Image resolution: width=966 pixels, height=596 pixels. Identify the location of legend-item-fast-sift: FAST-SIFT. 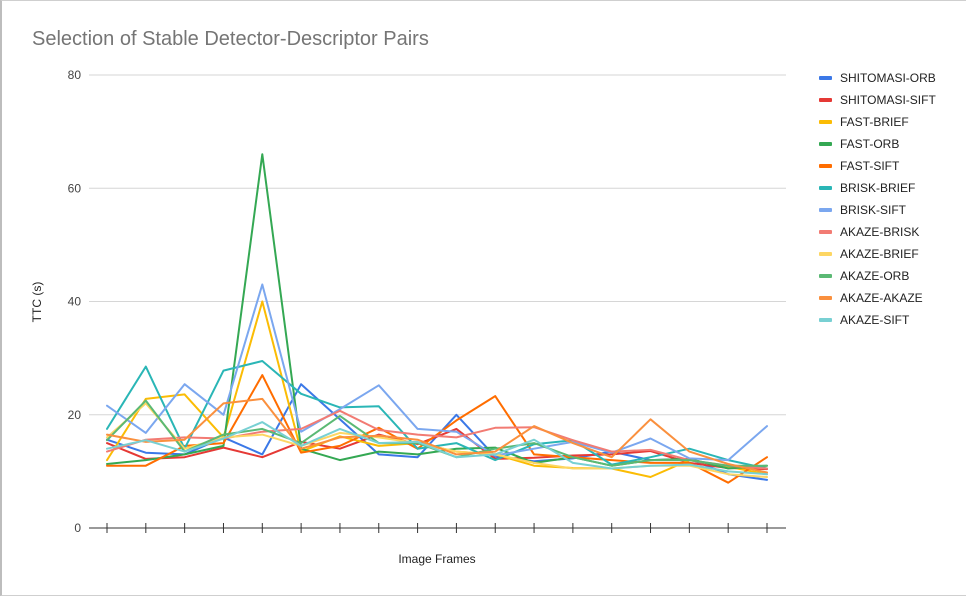
(877, 166).